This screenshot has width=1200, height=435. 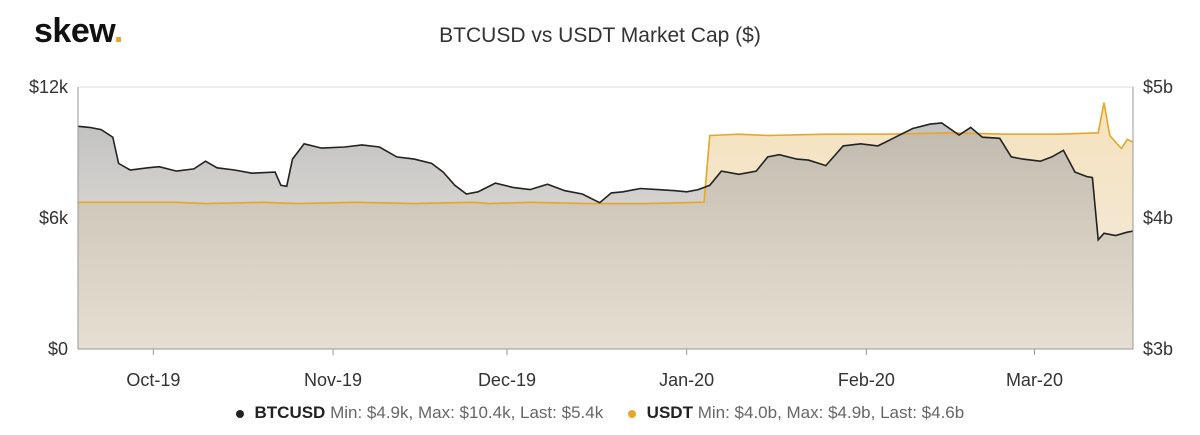 I want to click on x-tick-label: Nov-19, so click(x=333, y=380).